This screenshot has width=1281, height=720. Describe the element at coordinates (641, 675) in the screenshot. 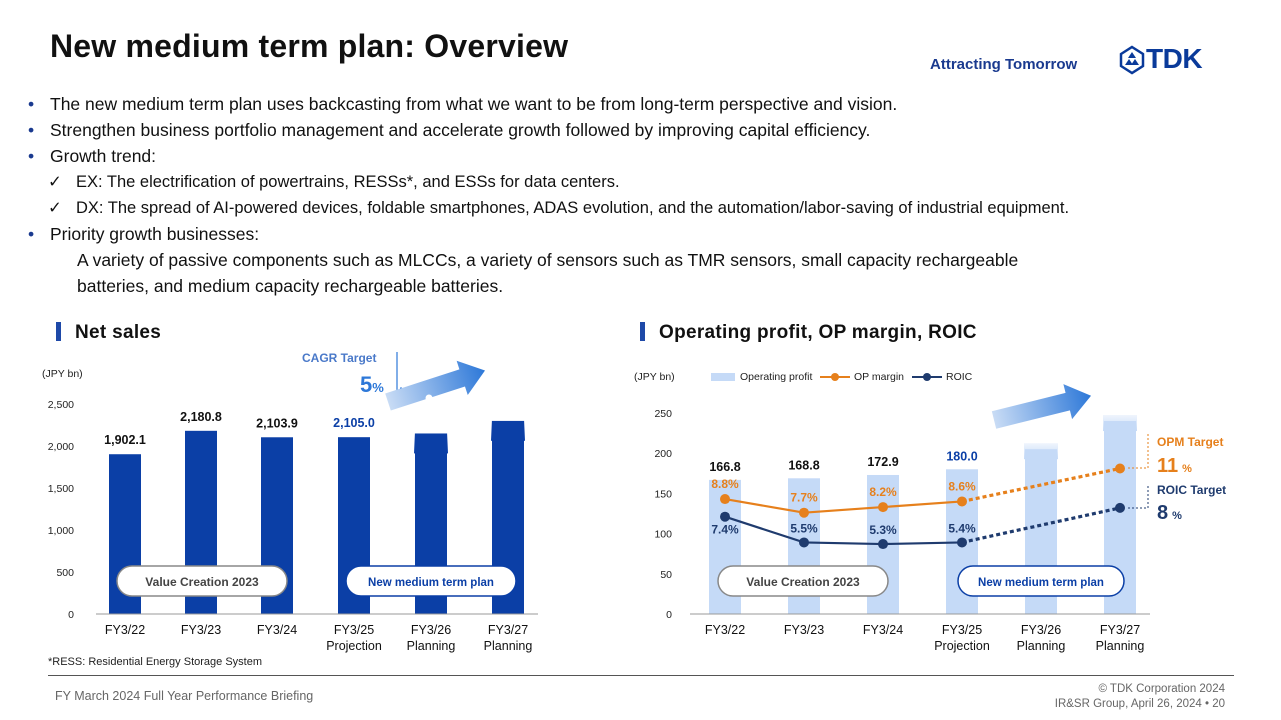

I see `footer-divider` at that location.